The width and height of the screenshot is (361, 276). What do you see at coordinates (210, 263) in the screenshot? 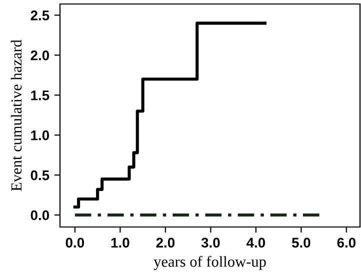
I see `x-axis-title: years of follow-up` at bounding box center [210, 263].